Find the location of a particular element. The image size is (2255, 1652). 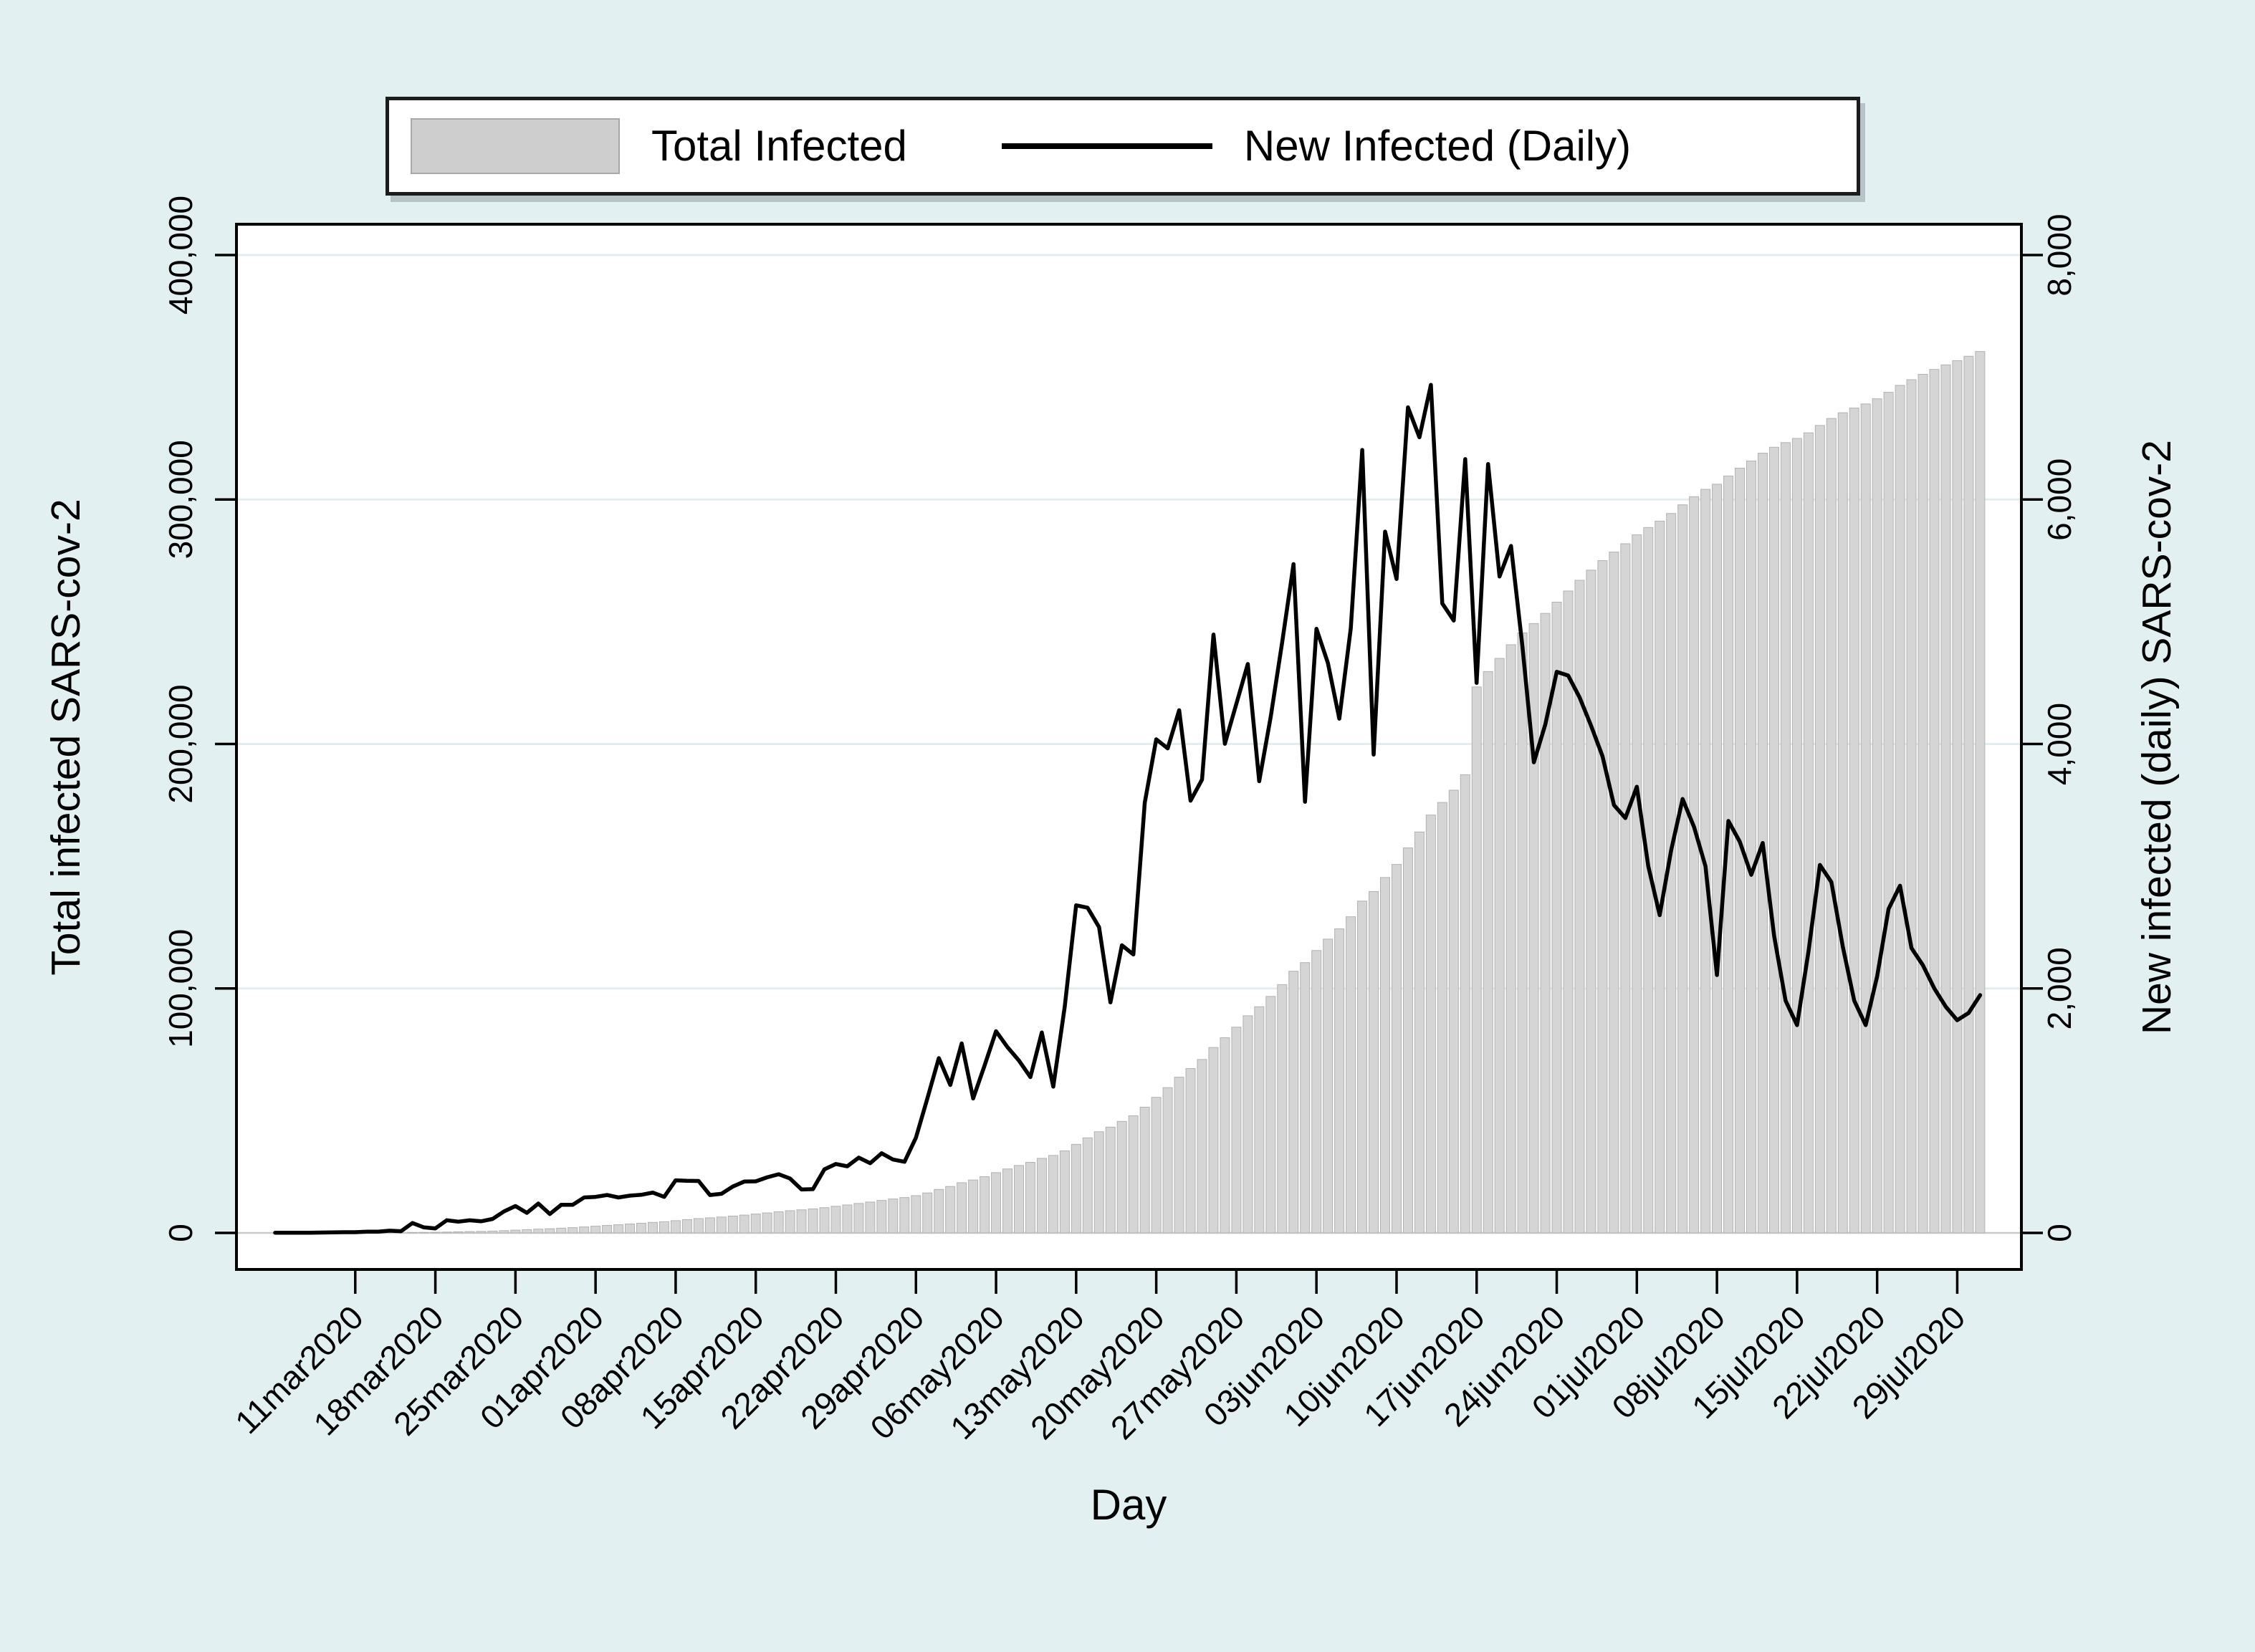

new-infected-line-glyph is located at coordinates (1106, 146).